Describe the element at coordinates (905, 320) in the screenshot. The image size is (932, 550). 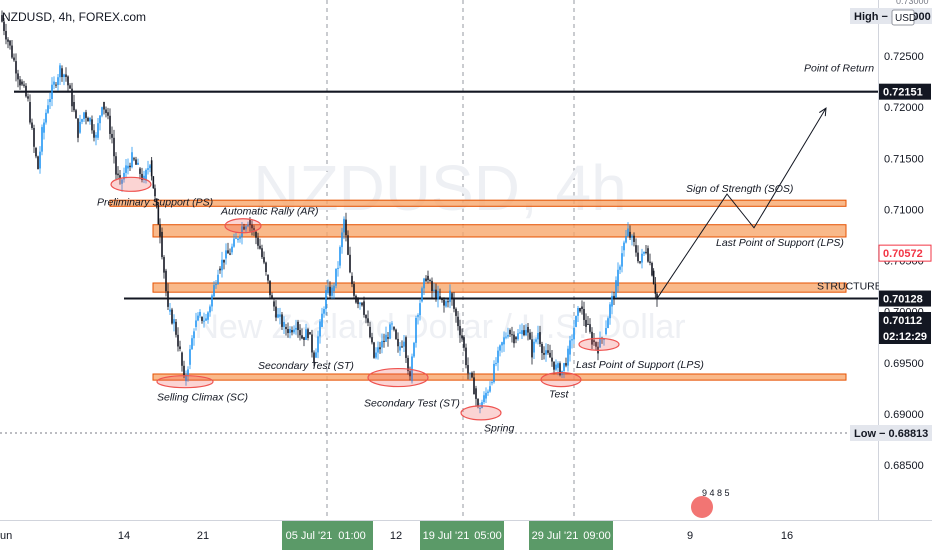
I see `last-price-price-label` at that location.